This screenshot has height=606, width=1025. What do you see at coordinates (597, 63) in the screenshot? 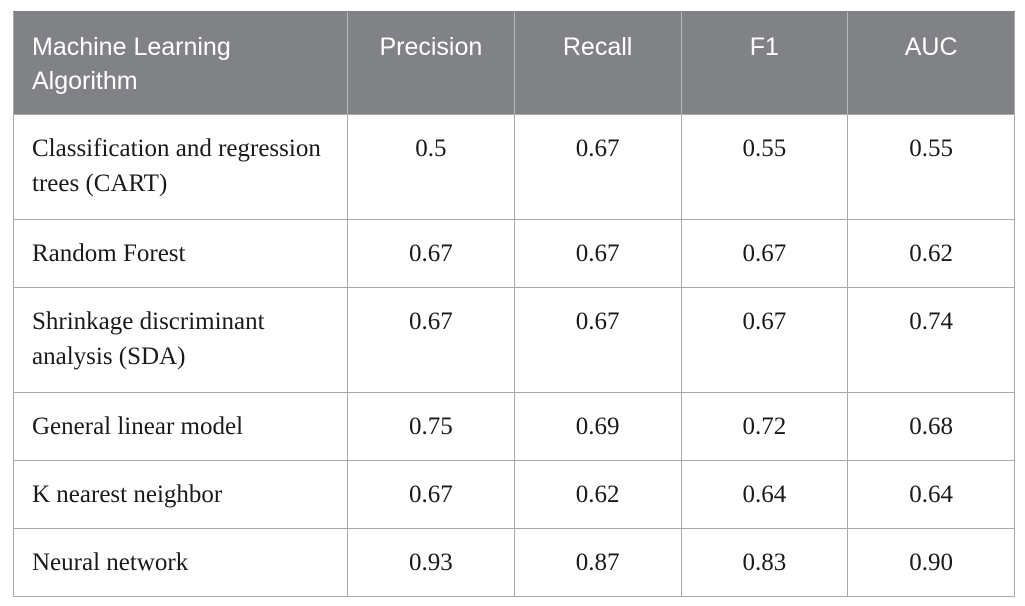
I see `header-recall: Recall` at bounding box center [597, 63].